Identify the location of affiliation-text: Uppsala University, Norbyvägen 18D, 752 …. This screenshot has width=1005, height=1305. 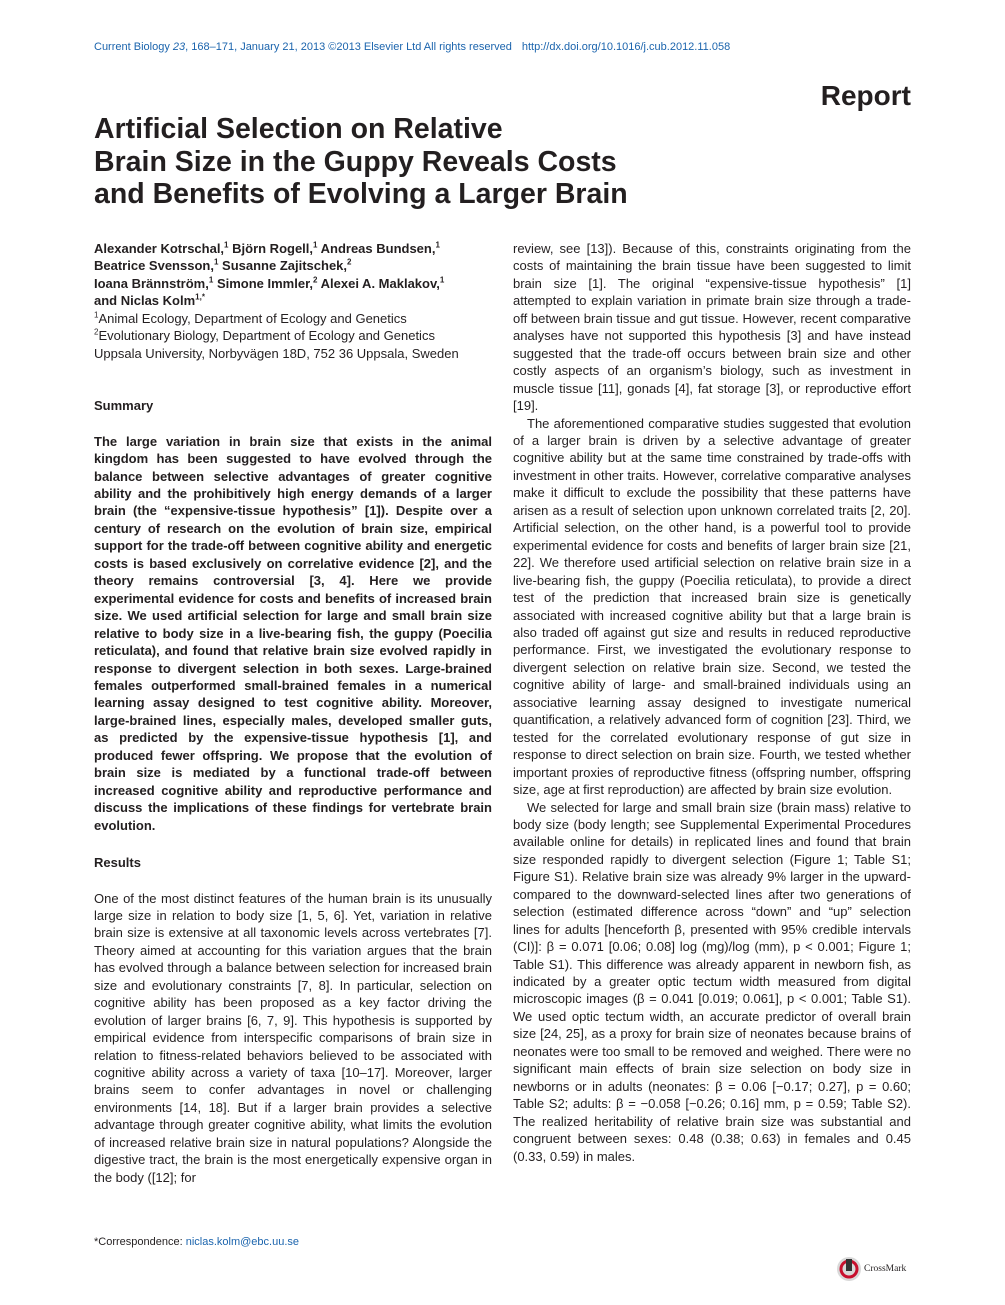
(276, 353).